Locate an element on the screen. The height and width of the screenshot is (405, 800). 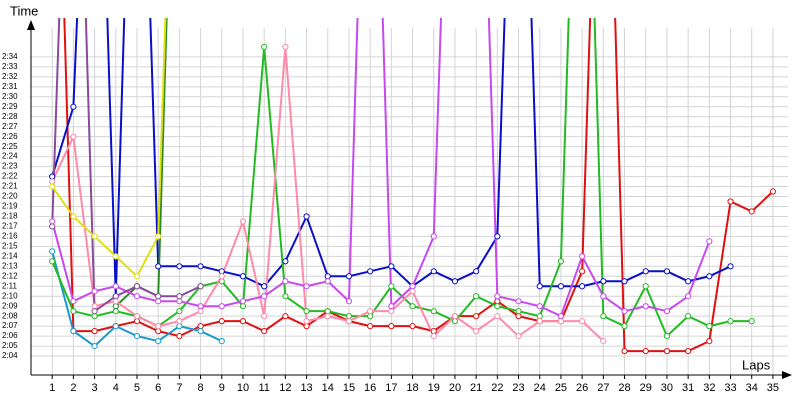
y-tick-label: 2:11 is located at coordinates (10, 285).